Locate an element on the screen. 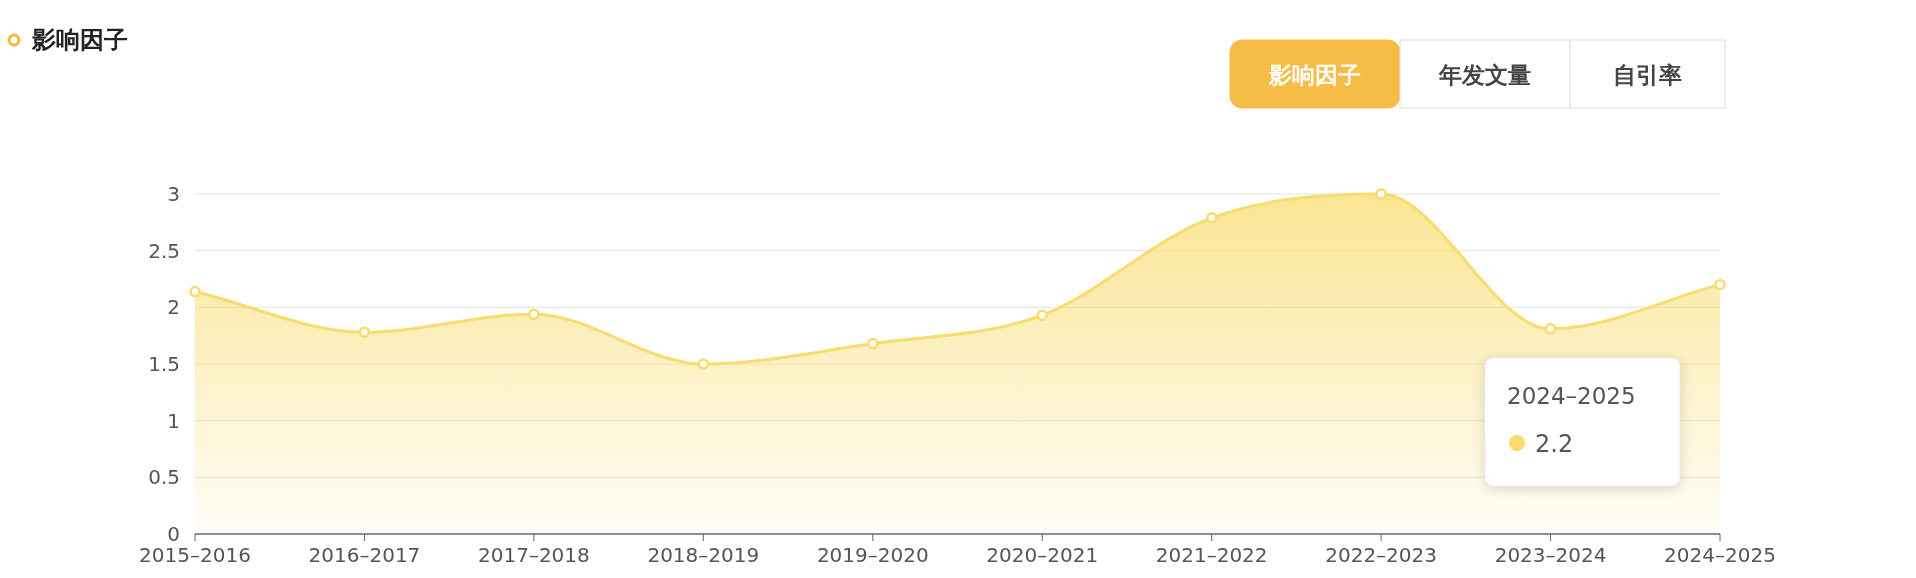  x-tick-label: 2016–2017 is located at coordinates (364, 555).